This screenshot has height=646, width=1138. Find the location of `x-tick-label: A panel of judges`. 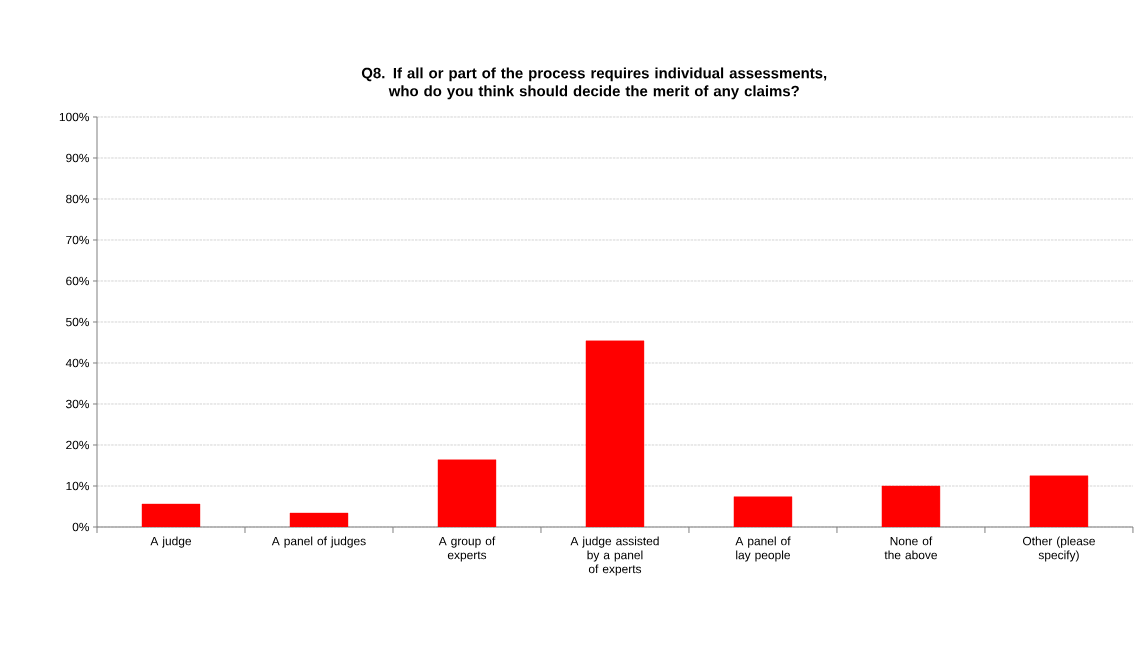

x-tick-label: A panel of judges is located at coordinates (318, 542).